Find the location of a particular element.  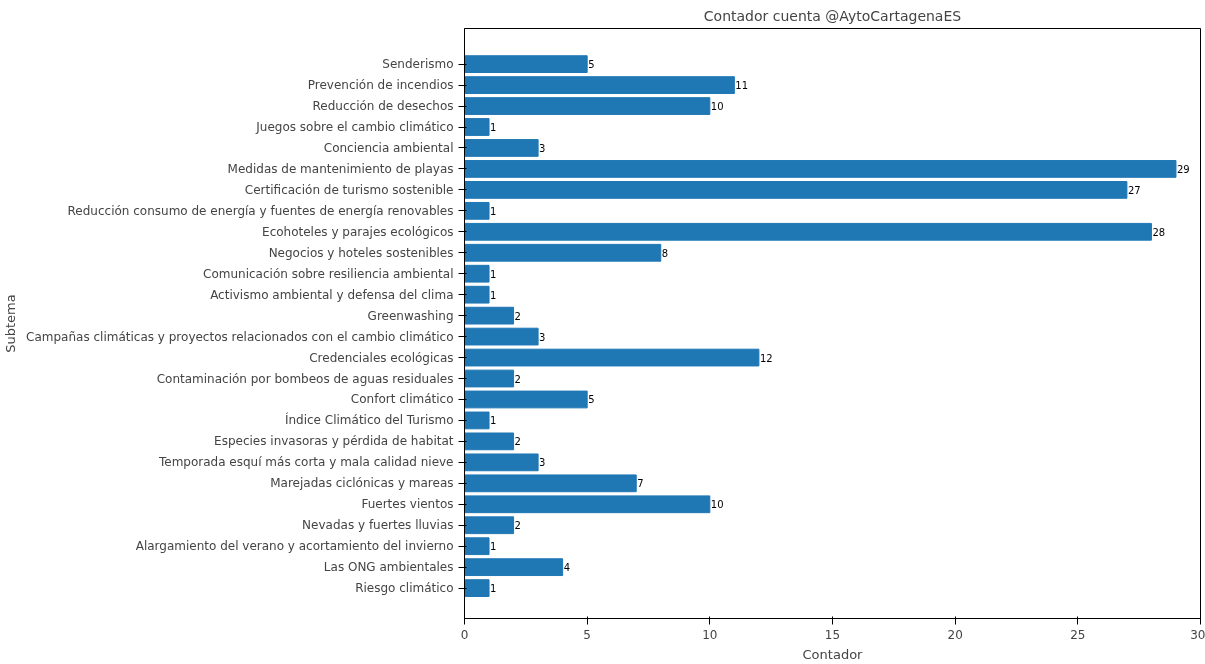

x-tick-label: 25 is located at coordinates (1078, 634).